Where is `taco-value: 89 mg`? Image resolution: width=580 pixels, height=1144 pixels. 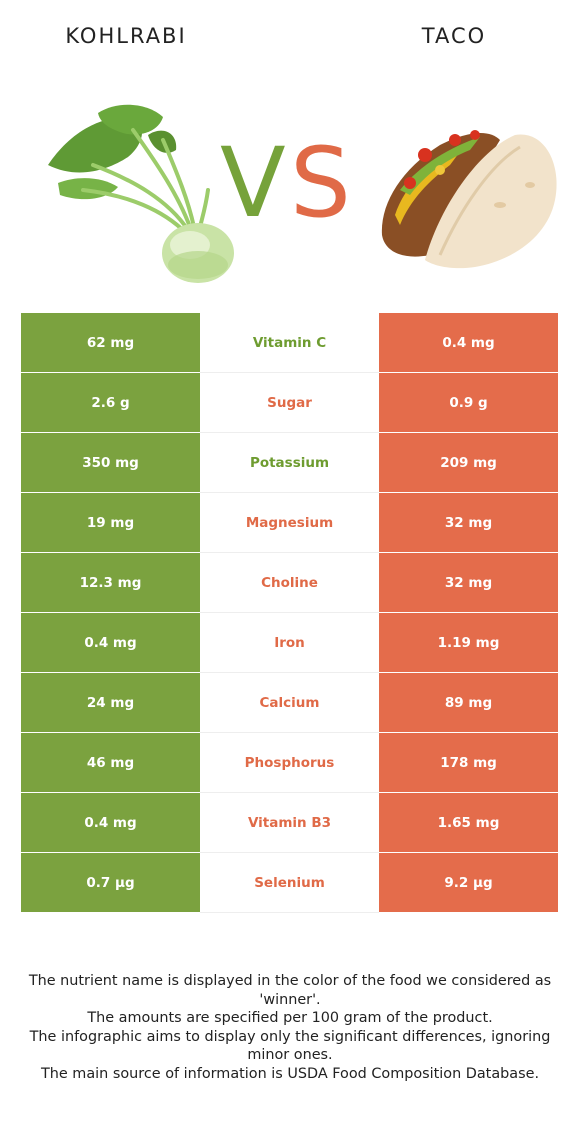
taco-value: 89 mg is located at coordinates (468, 702).